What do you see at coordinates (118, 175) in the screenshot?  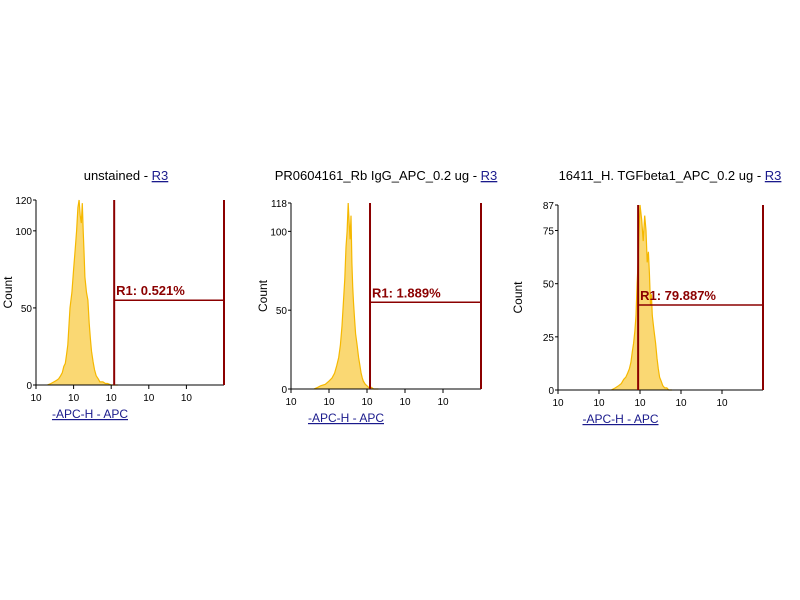 I see `chart-title-text: unstained -` at bounding box center [118, 175].